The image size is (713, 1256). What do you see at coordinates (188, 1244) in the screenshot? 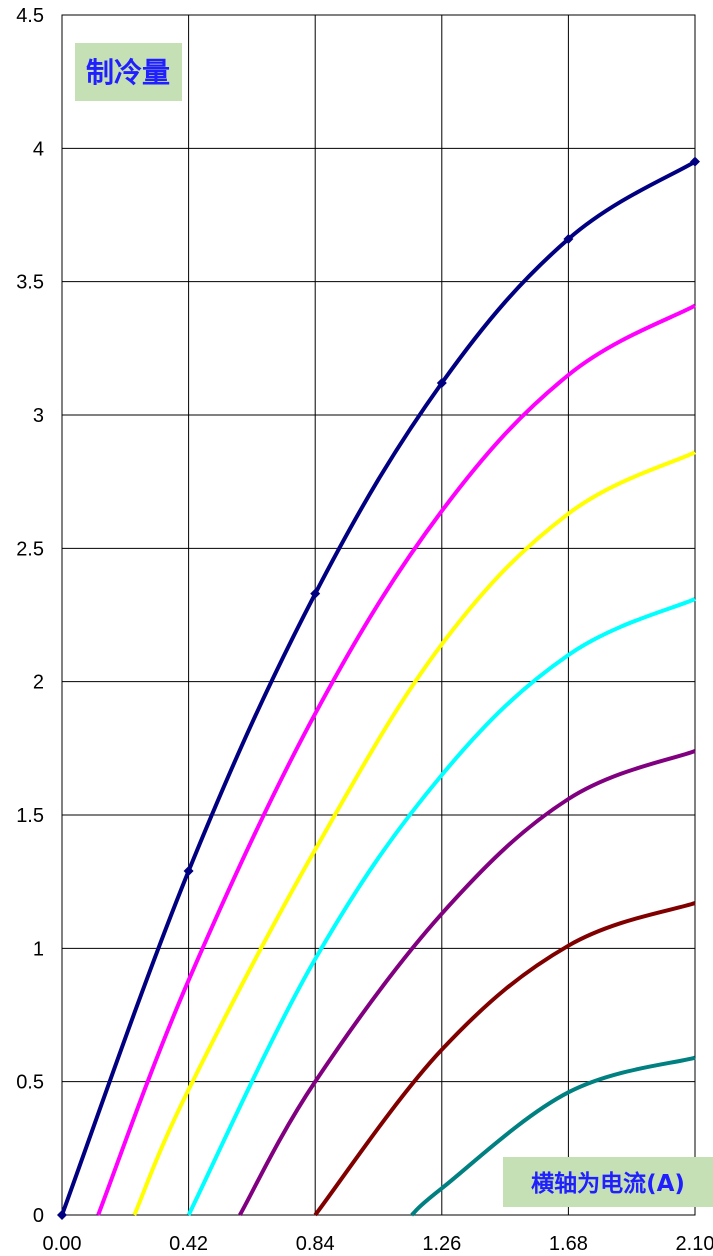
I see `x-tick-label: 0.42` at bounding box center [188, 1244].